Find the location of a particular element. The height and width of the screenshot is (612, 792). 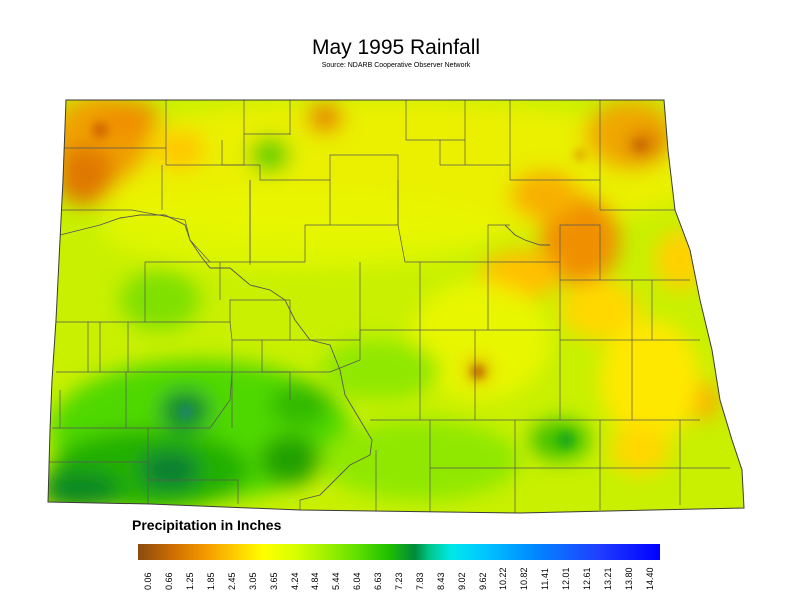

legend-tick-label: 11.41 is located at coordinates (545, 579).